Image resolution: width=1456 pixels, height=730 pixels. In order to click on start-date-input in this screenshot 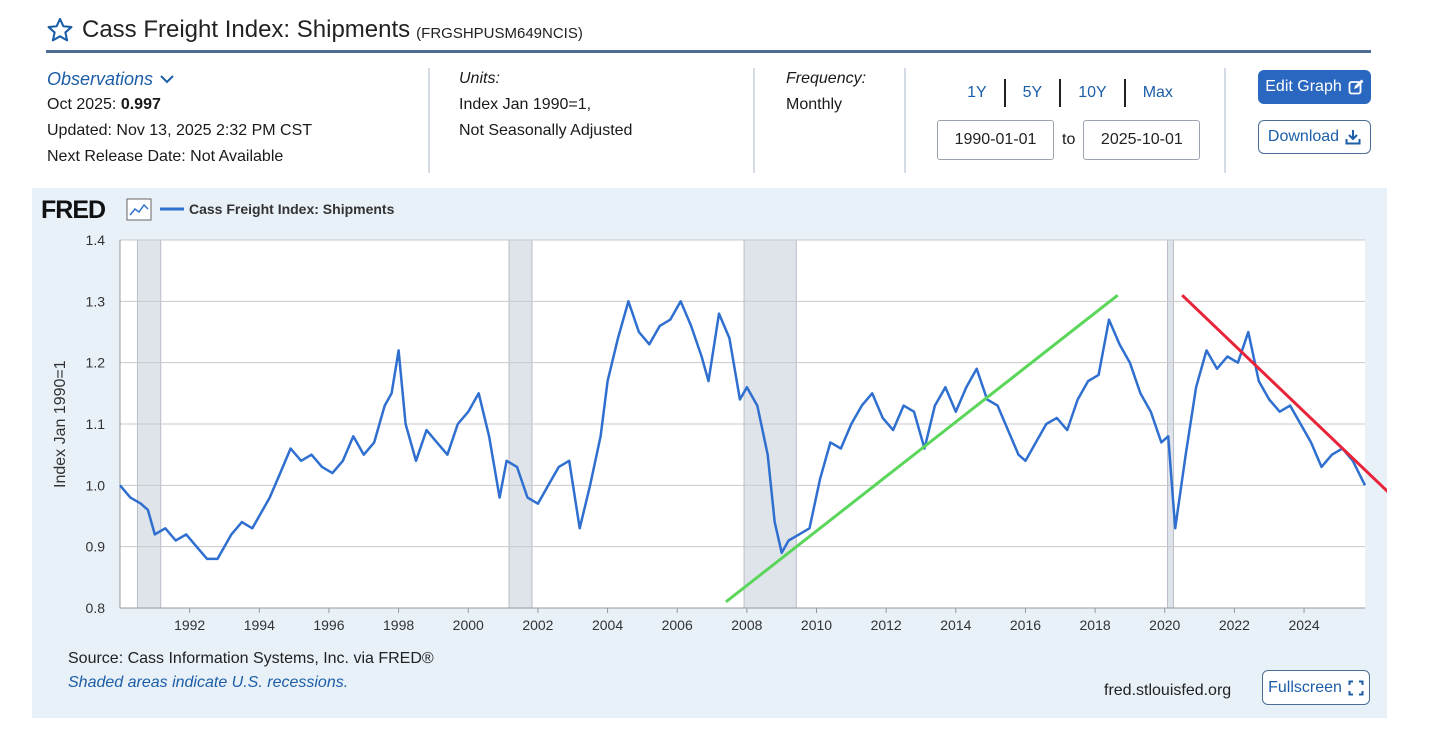, I will do `click(995, 140)`.